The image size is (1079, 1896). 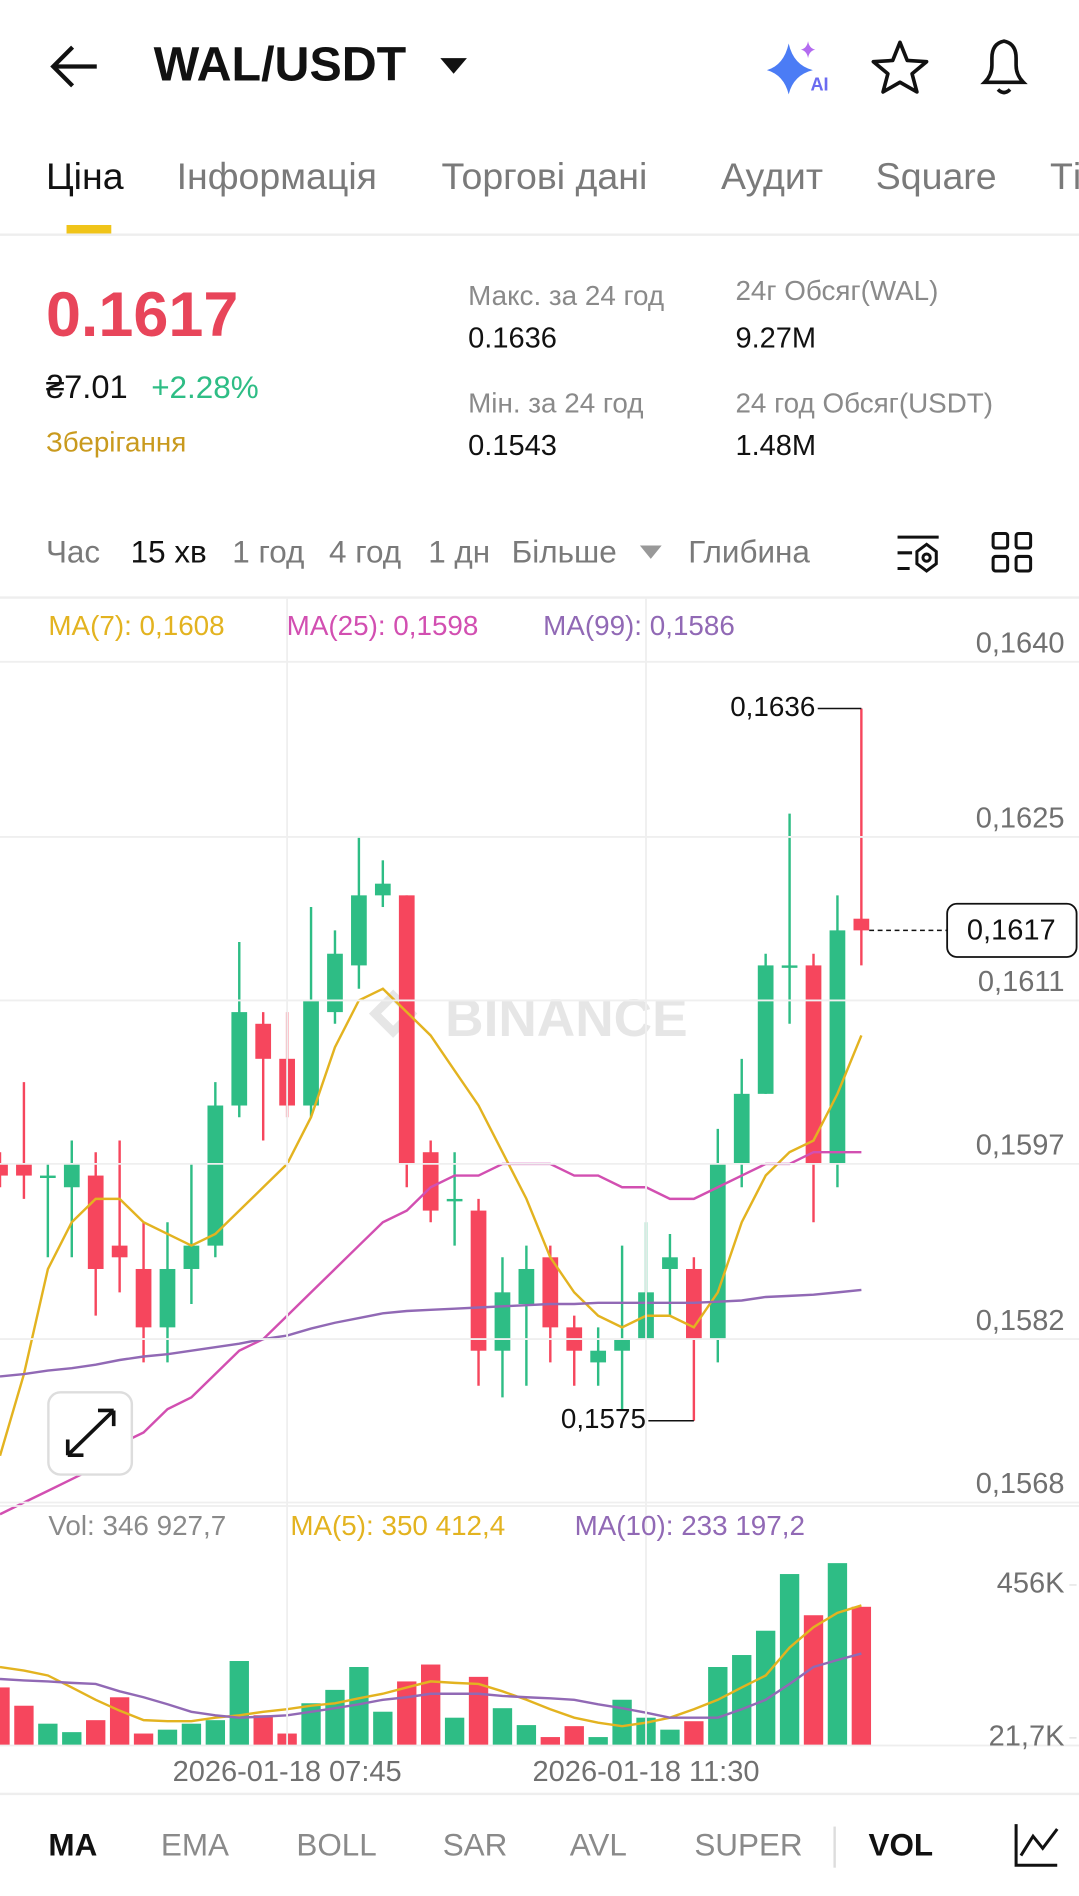 I want to click on legend-entry: MA(10): 233 197,2, so click(x=690, y=1525).